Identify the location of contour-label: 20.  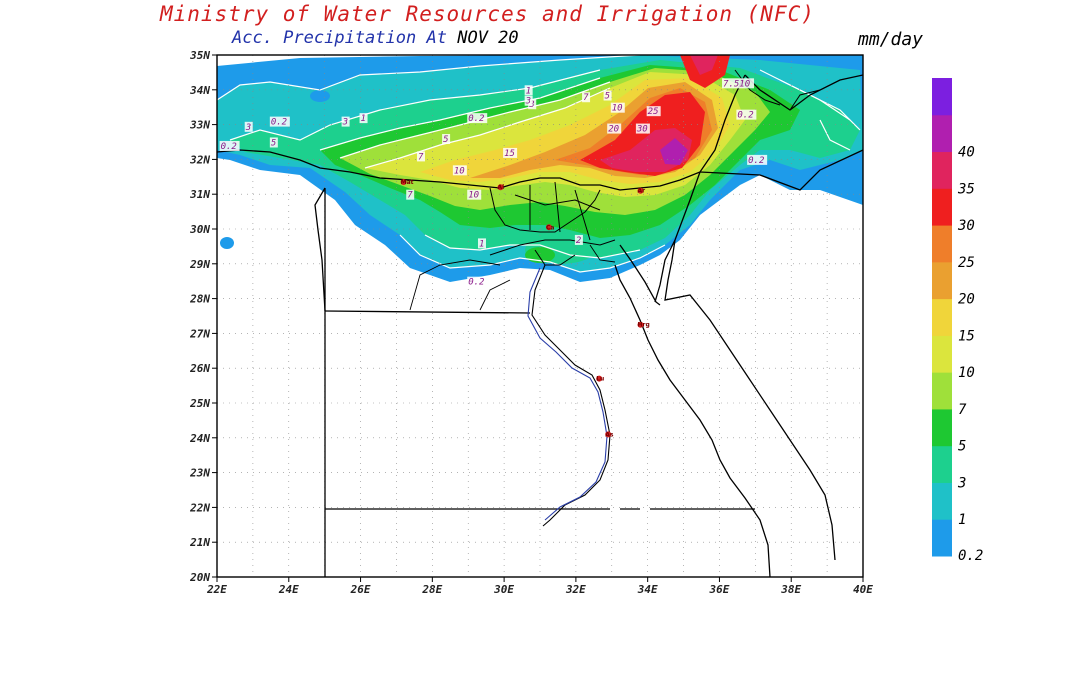
(613, 130).